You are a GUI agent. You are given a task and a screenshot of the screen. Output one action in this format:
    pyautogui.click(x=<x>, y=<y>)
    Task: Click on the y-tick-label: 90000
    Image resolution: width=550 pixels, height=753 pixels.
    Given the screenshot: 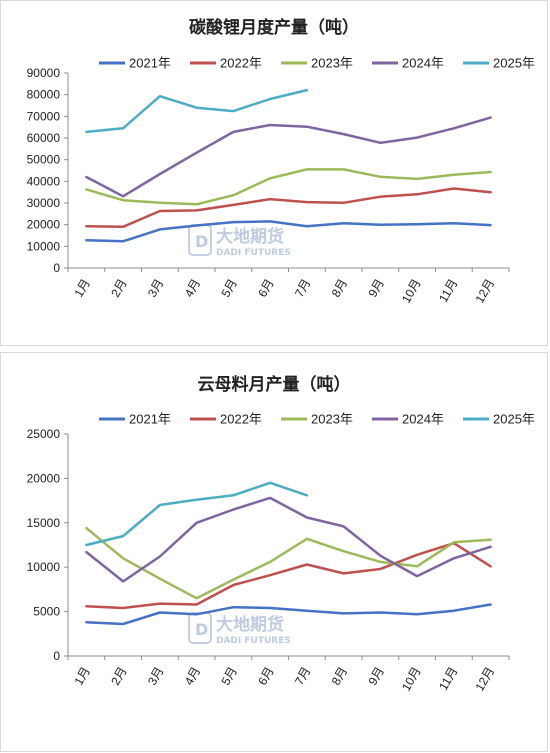 What is the action you would take?
    pyautogui.click(x=44, y=73)
    